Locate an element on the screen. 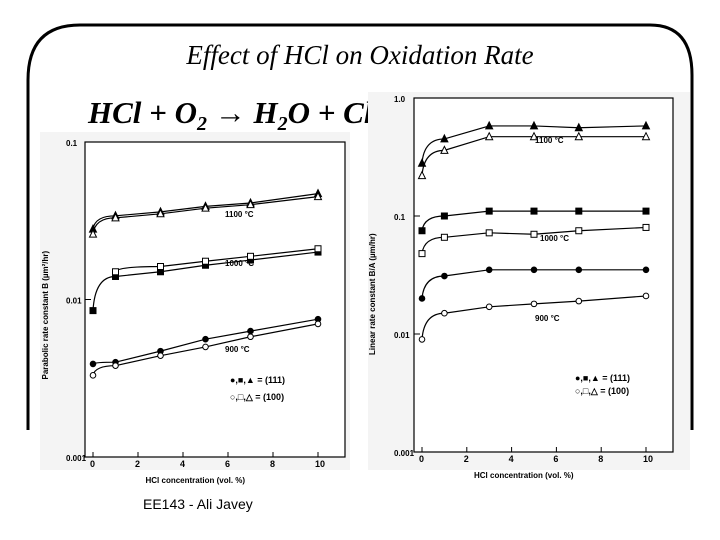 This screenshot has height=540, width=720. series-square-filled is located at coordinates (534, 221).